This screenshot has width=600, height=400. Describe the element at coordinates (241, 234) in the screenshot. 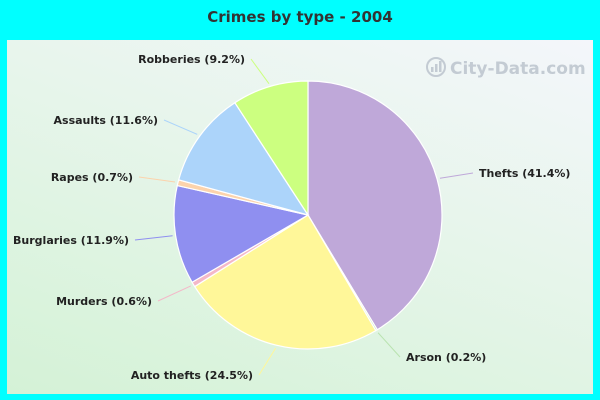

I see `pie-slice-burglaries` at that location.